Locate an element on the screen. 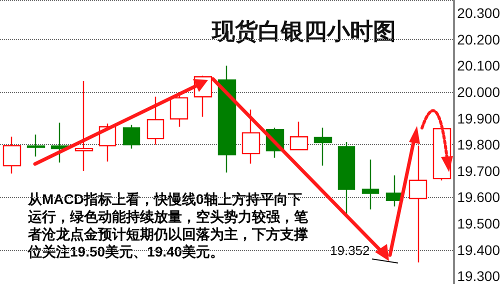 The image size is (503, 284). y-tick-label: 20.000 is located at coordinates (478, 92).